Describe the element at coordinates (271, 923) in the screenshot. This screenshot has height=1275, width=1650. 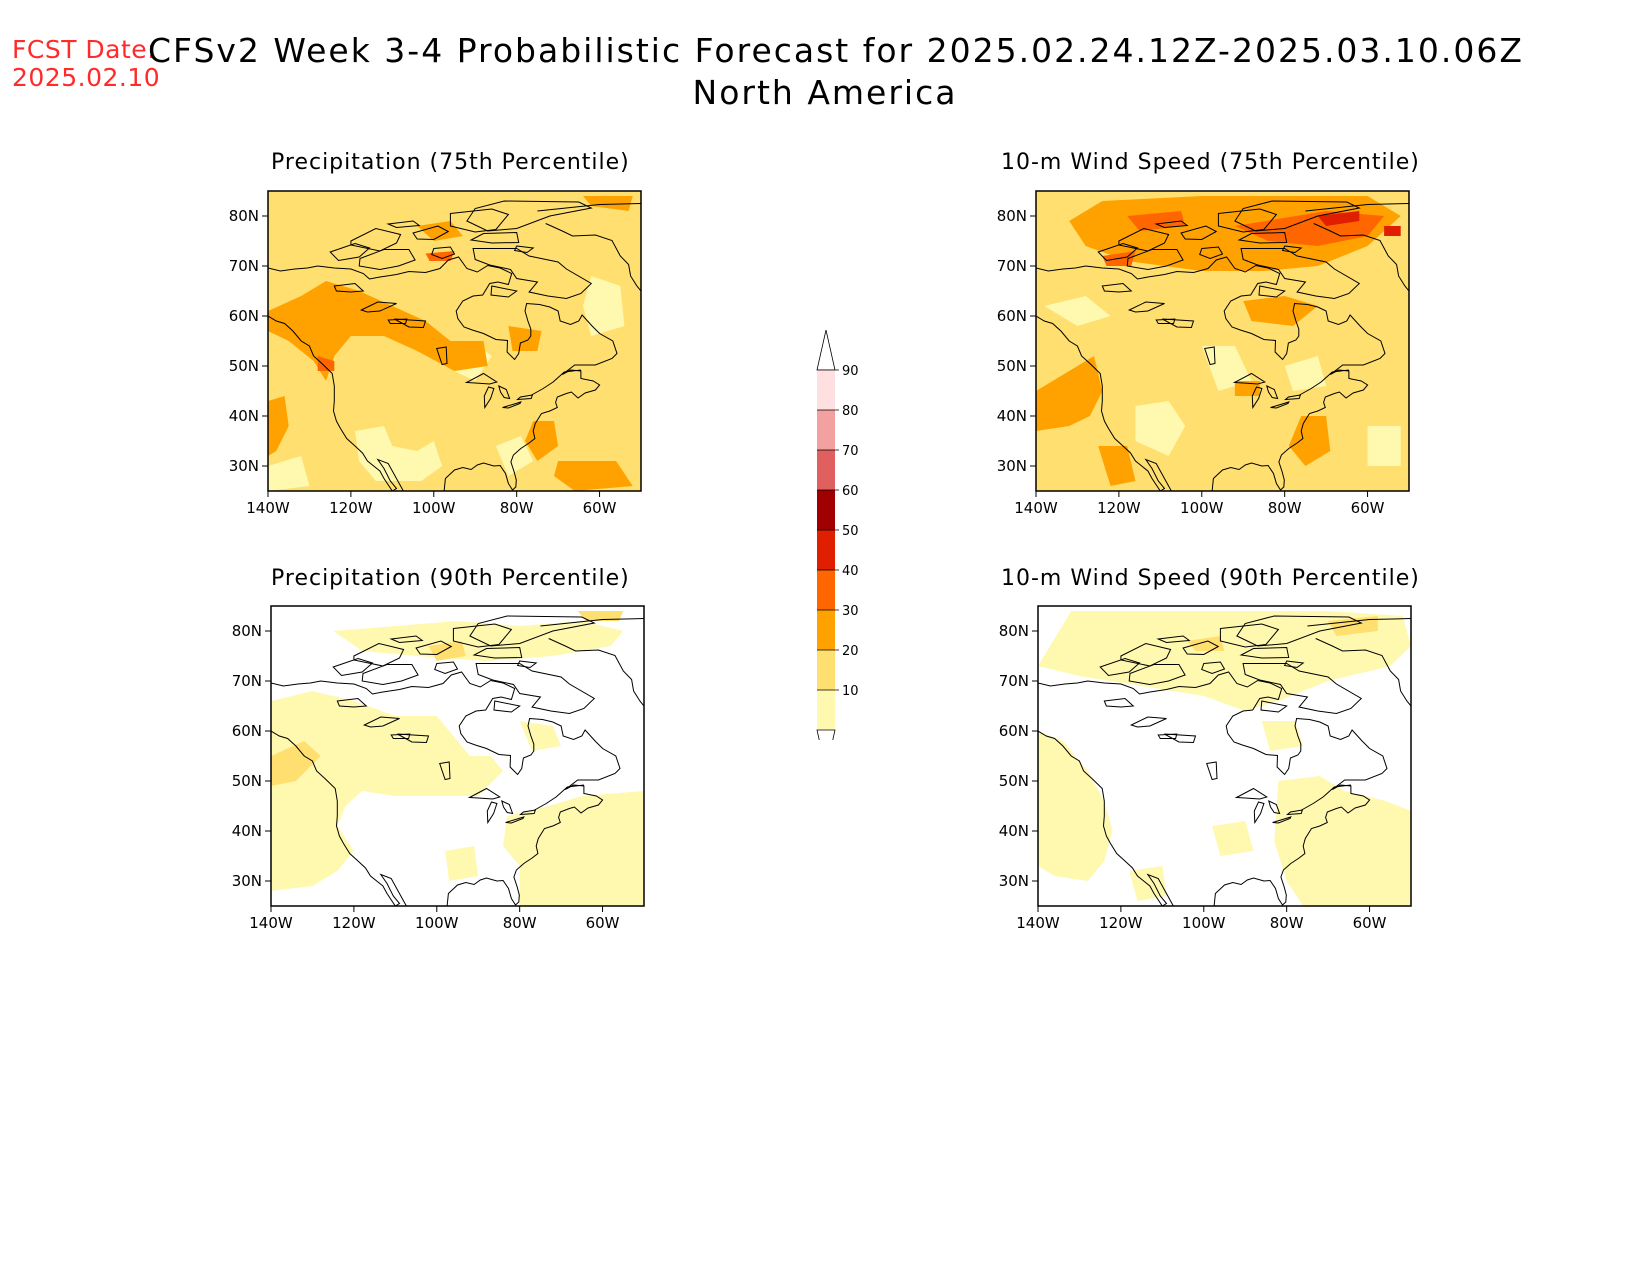
I see `lon-tick-label: 140W` at that location.